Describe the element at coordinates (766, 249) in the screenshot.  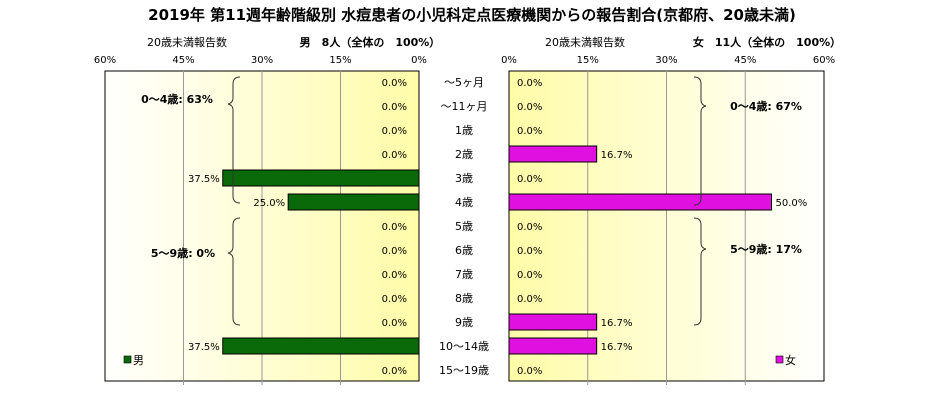
I see `right-annotation-5-9: 5～9歳: 17%` at that location.